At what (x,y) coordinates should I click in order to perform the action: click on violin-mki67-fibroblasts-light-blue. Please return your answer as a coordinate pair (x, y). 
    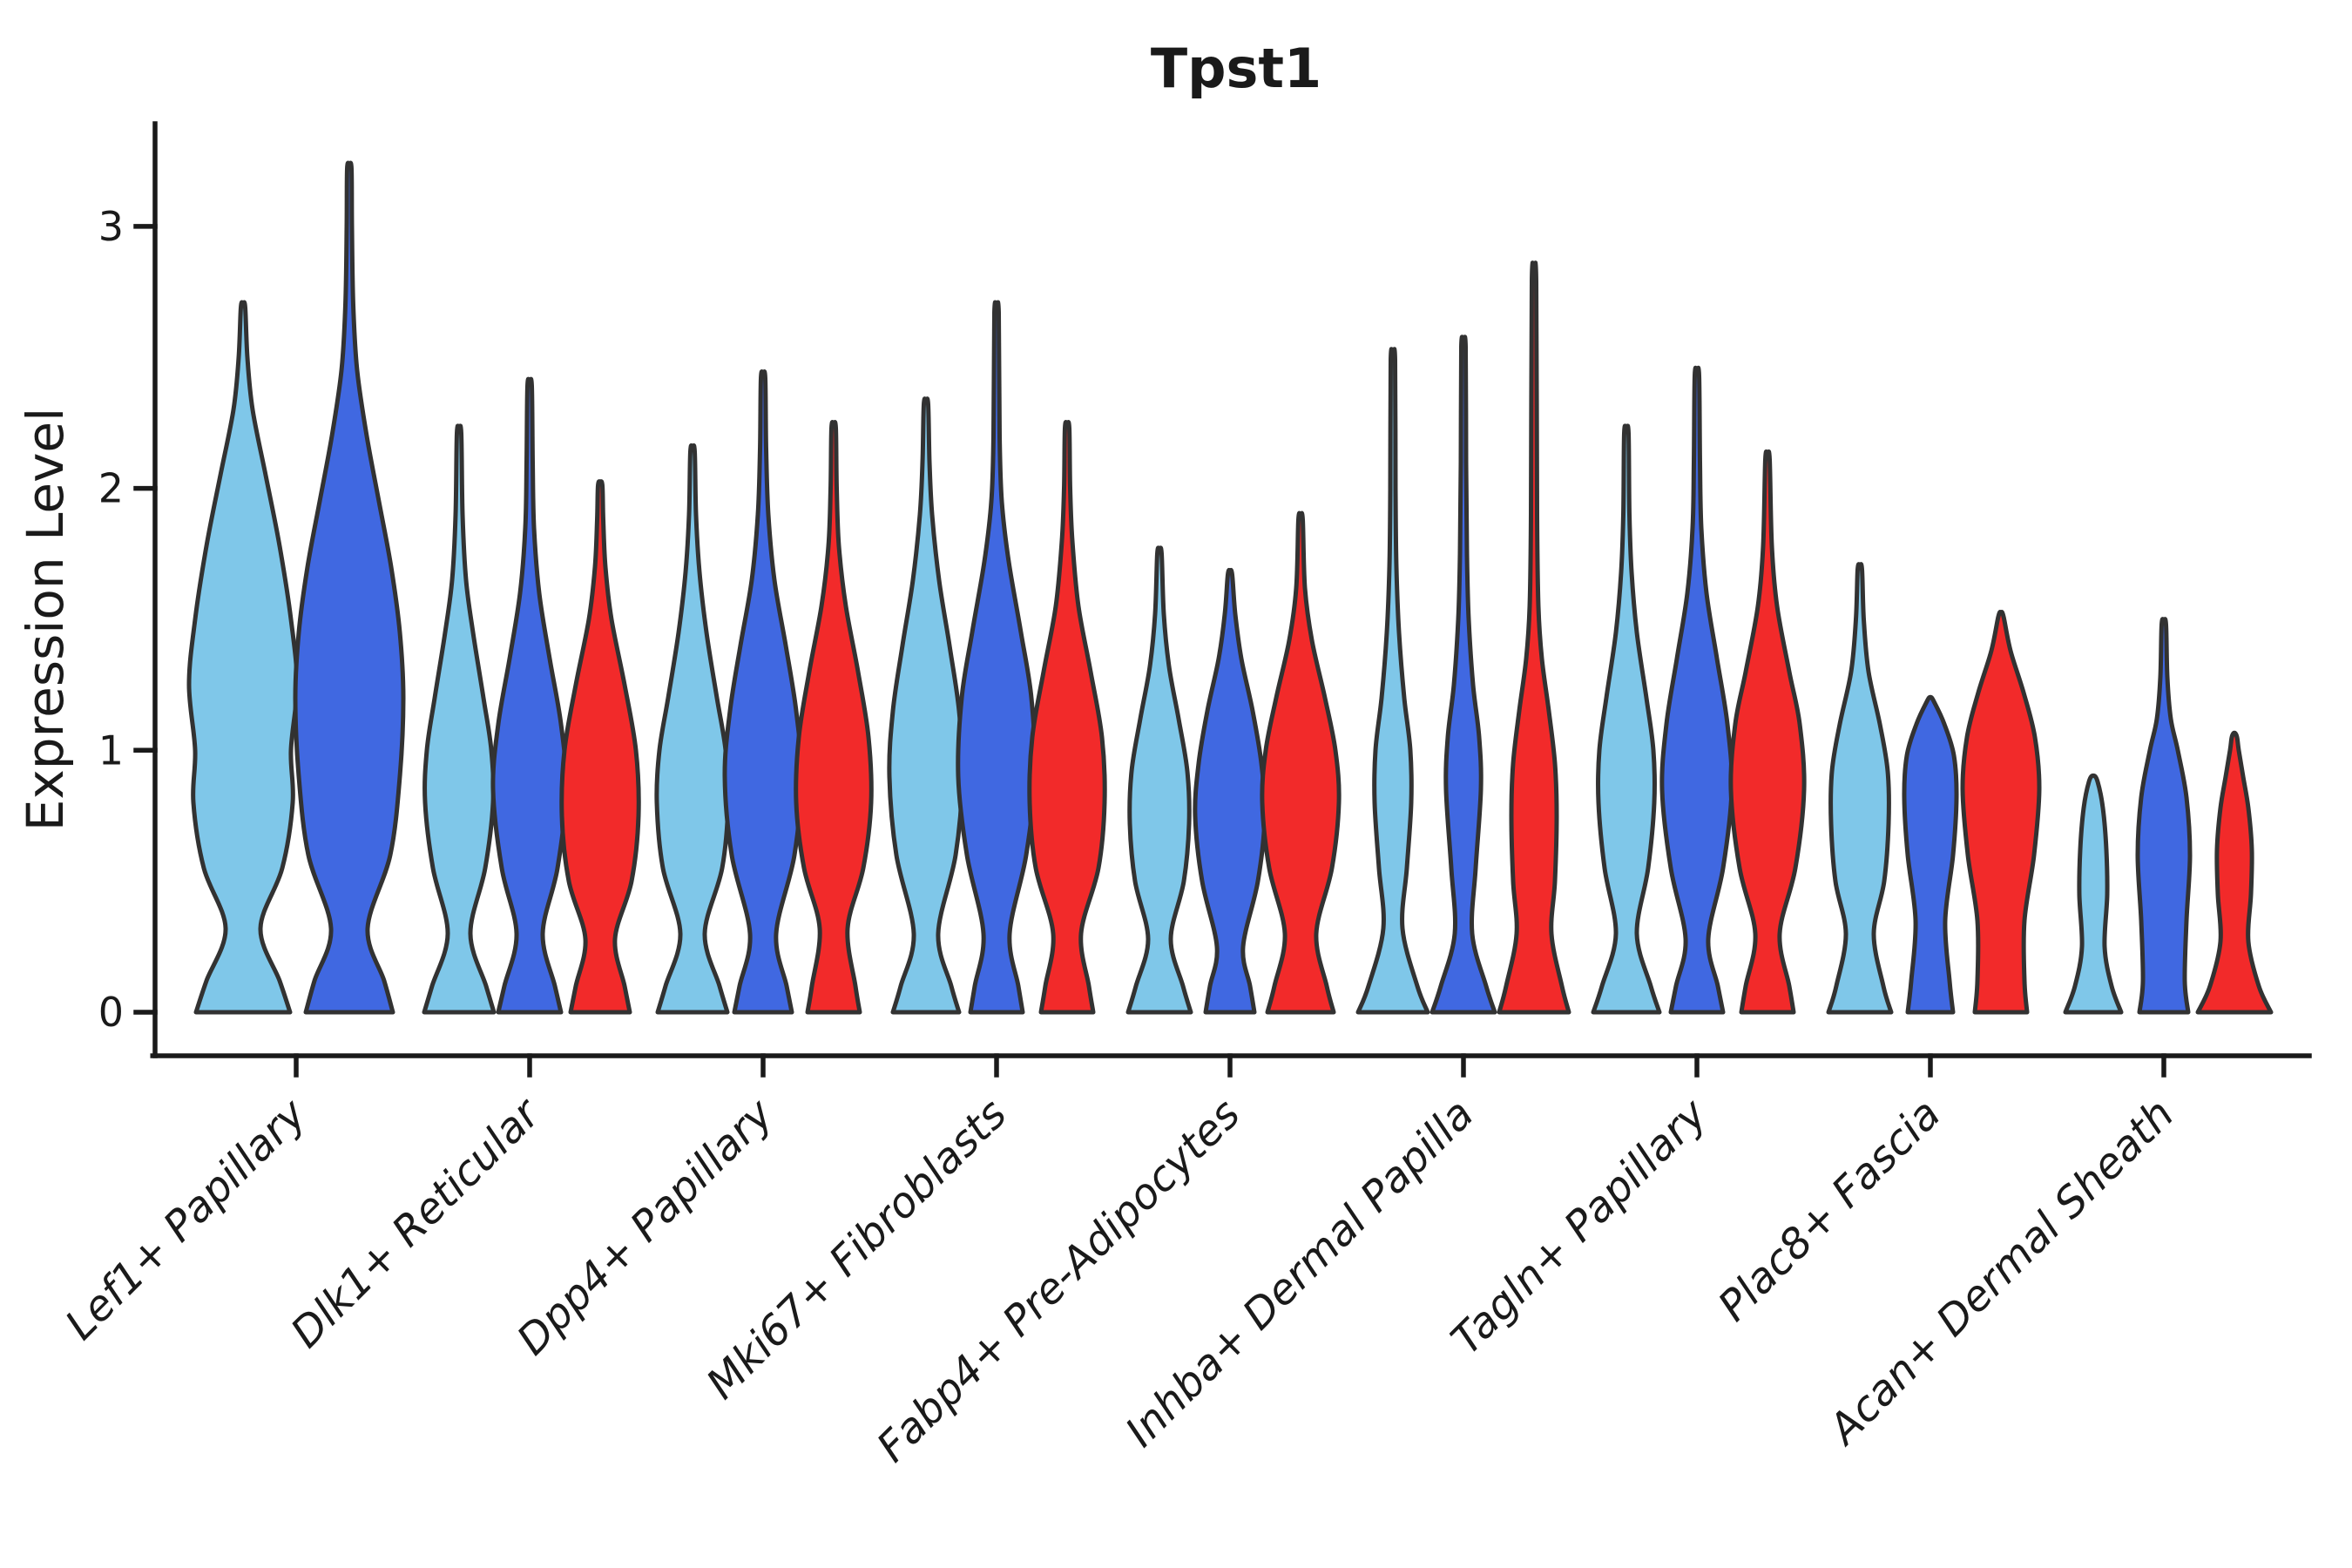
    Looking at the image, I should click on (926, 705).